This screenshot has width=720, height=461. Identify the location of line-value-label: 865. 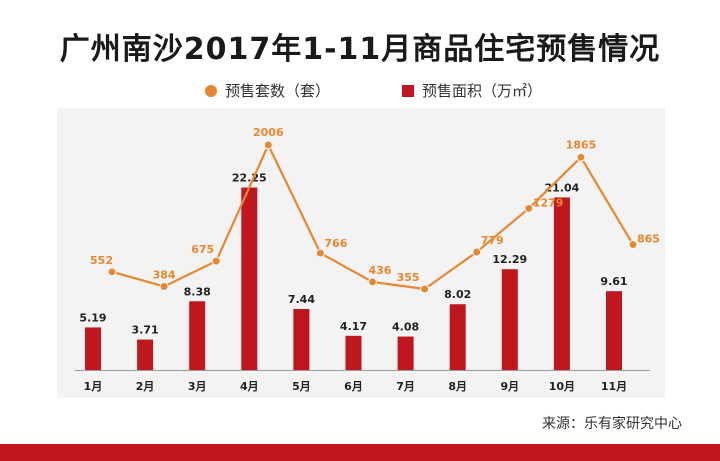
(648, 239).